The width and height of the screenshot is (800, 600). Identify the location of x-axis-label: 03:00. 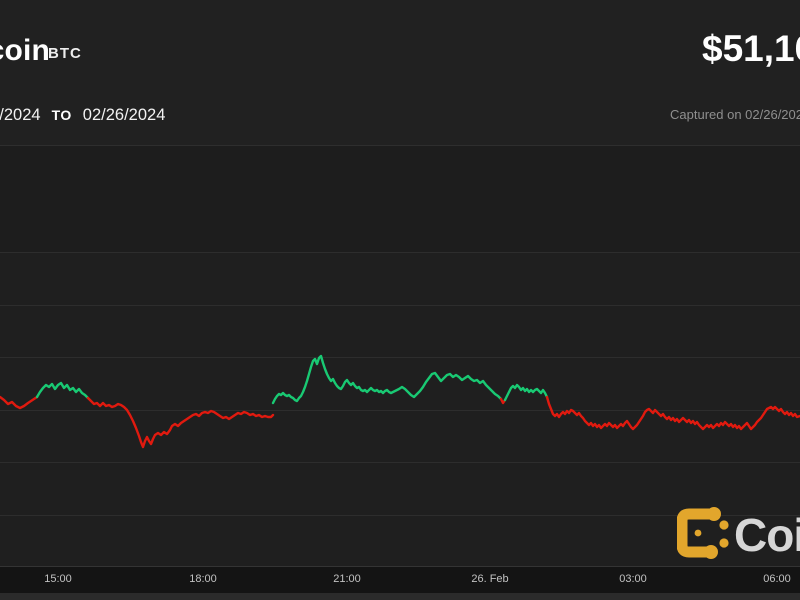
(633, 579).